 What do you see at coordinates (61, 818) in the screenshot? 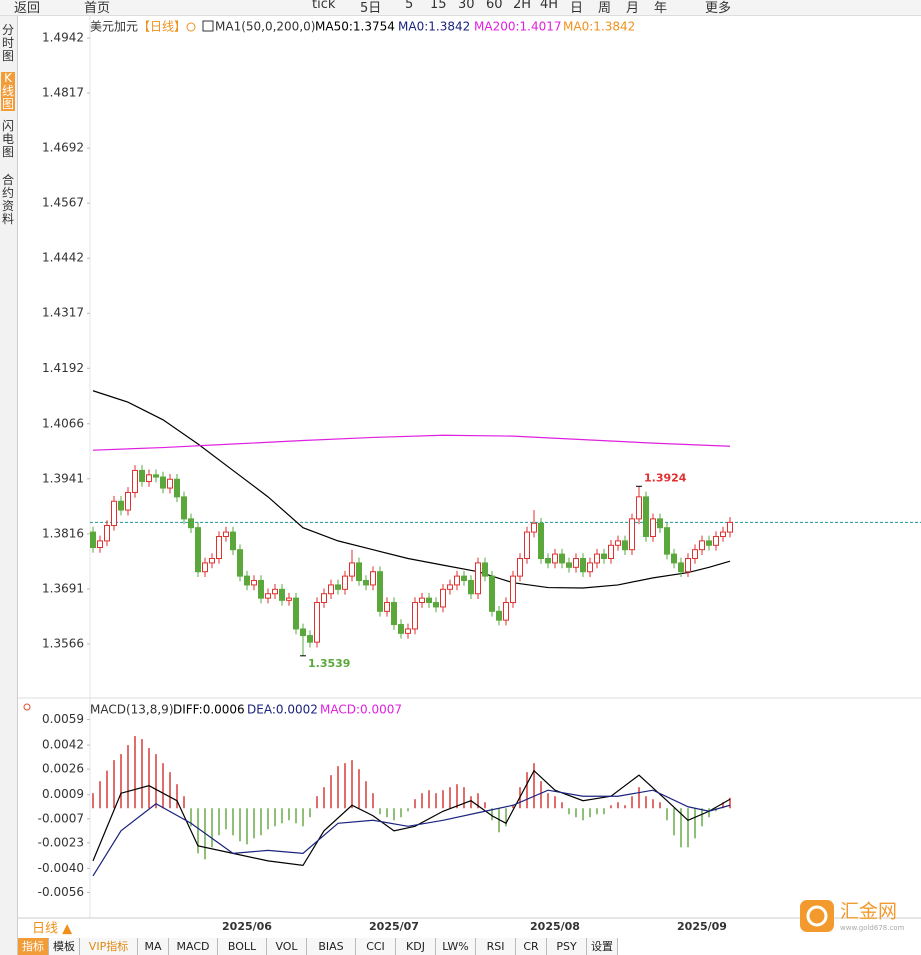
I see `y-tick-label: -0.0007` at bounding box center [61, 818].